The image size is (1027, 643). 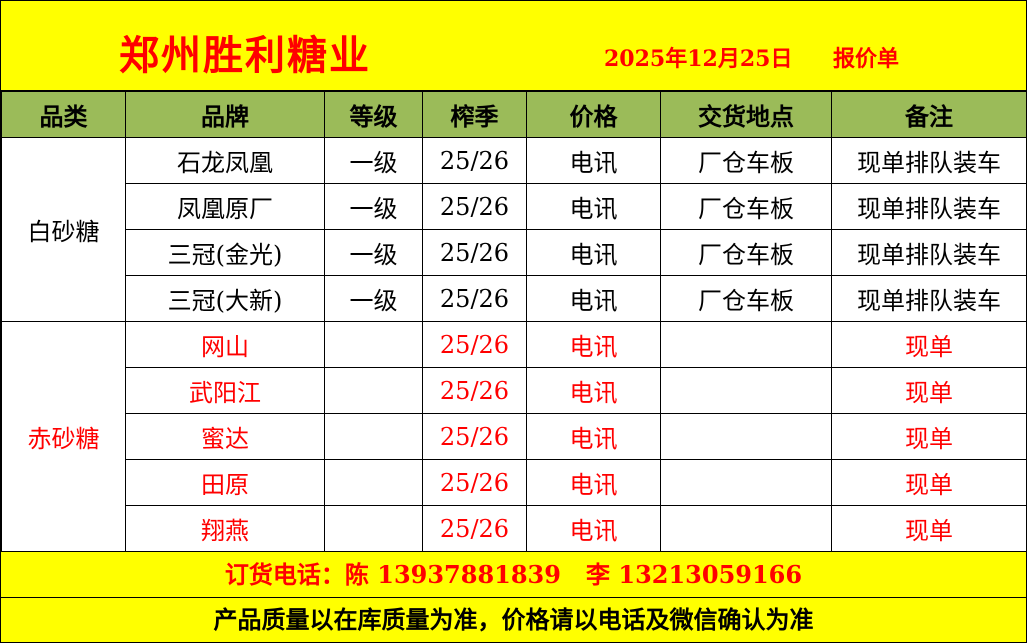 I want to click on column-header: 备注, so click(x=929, y=114).